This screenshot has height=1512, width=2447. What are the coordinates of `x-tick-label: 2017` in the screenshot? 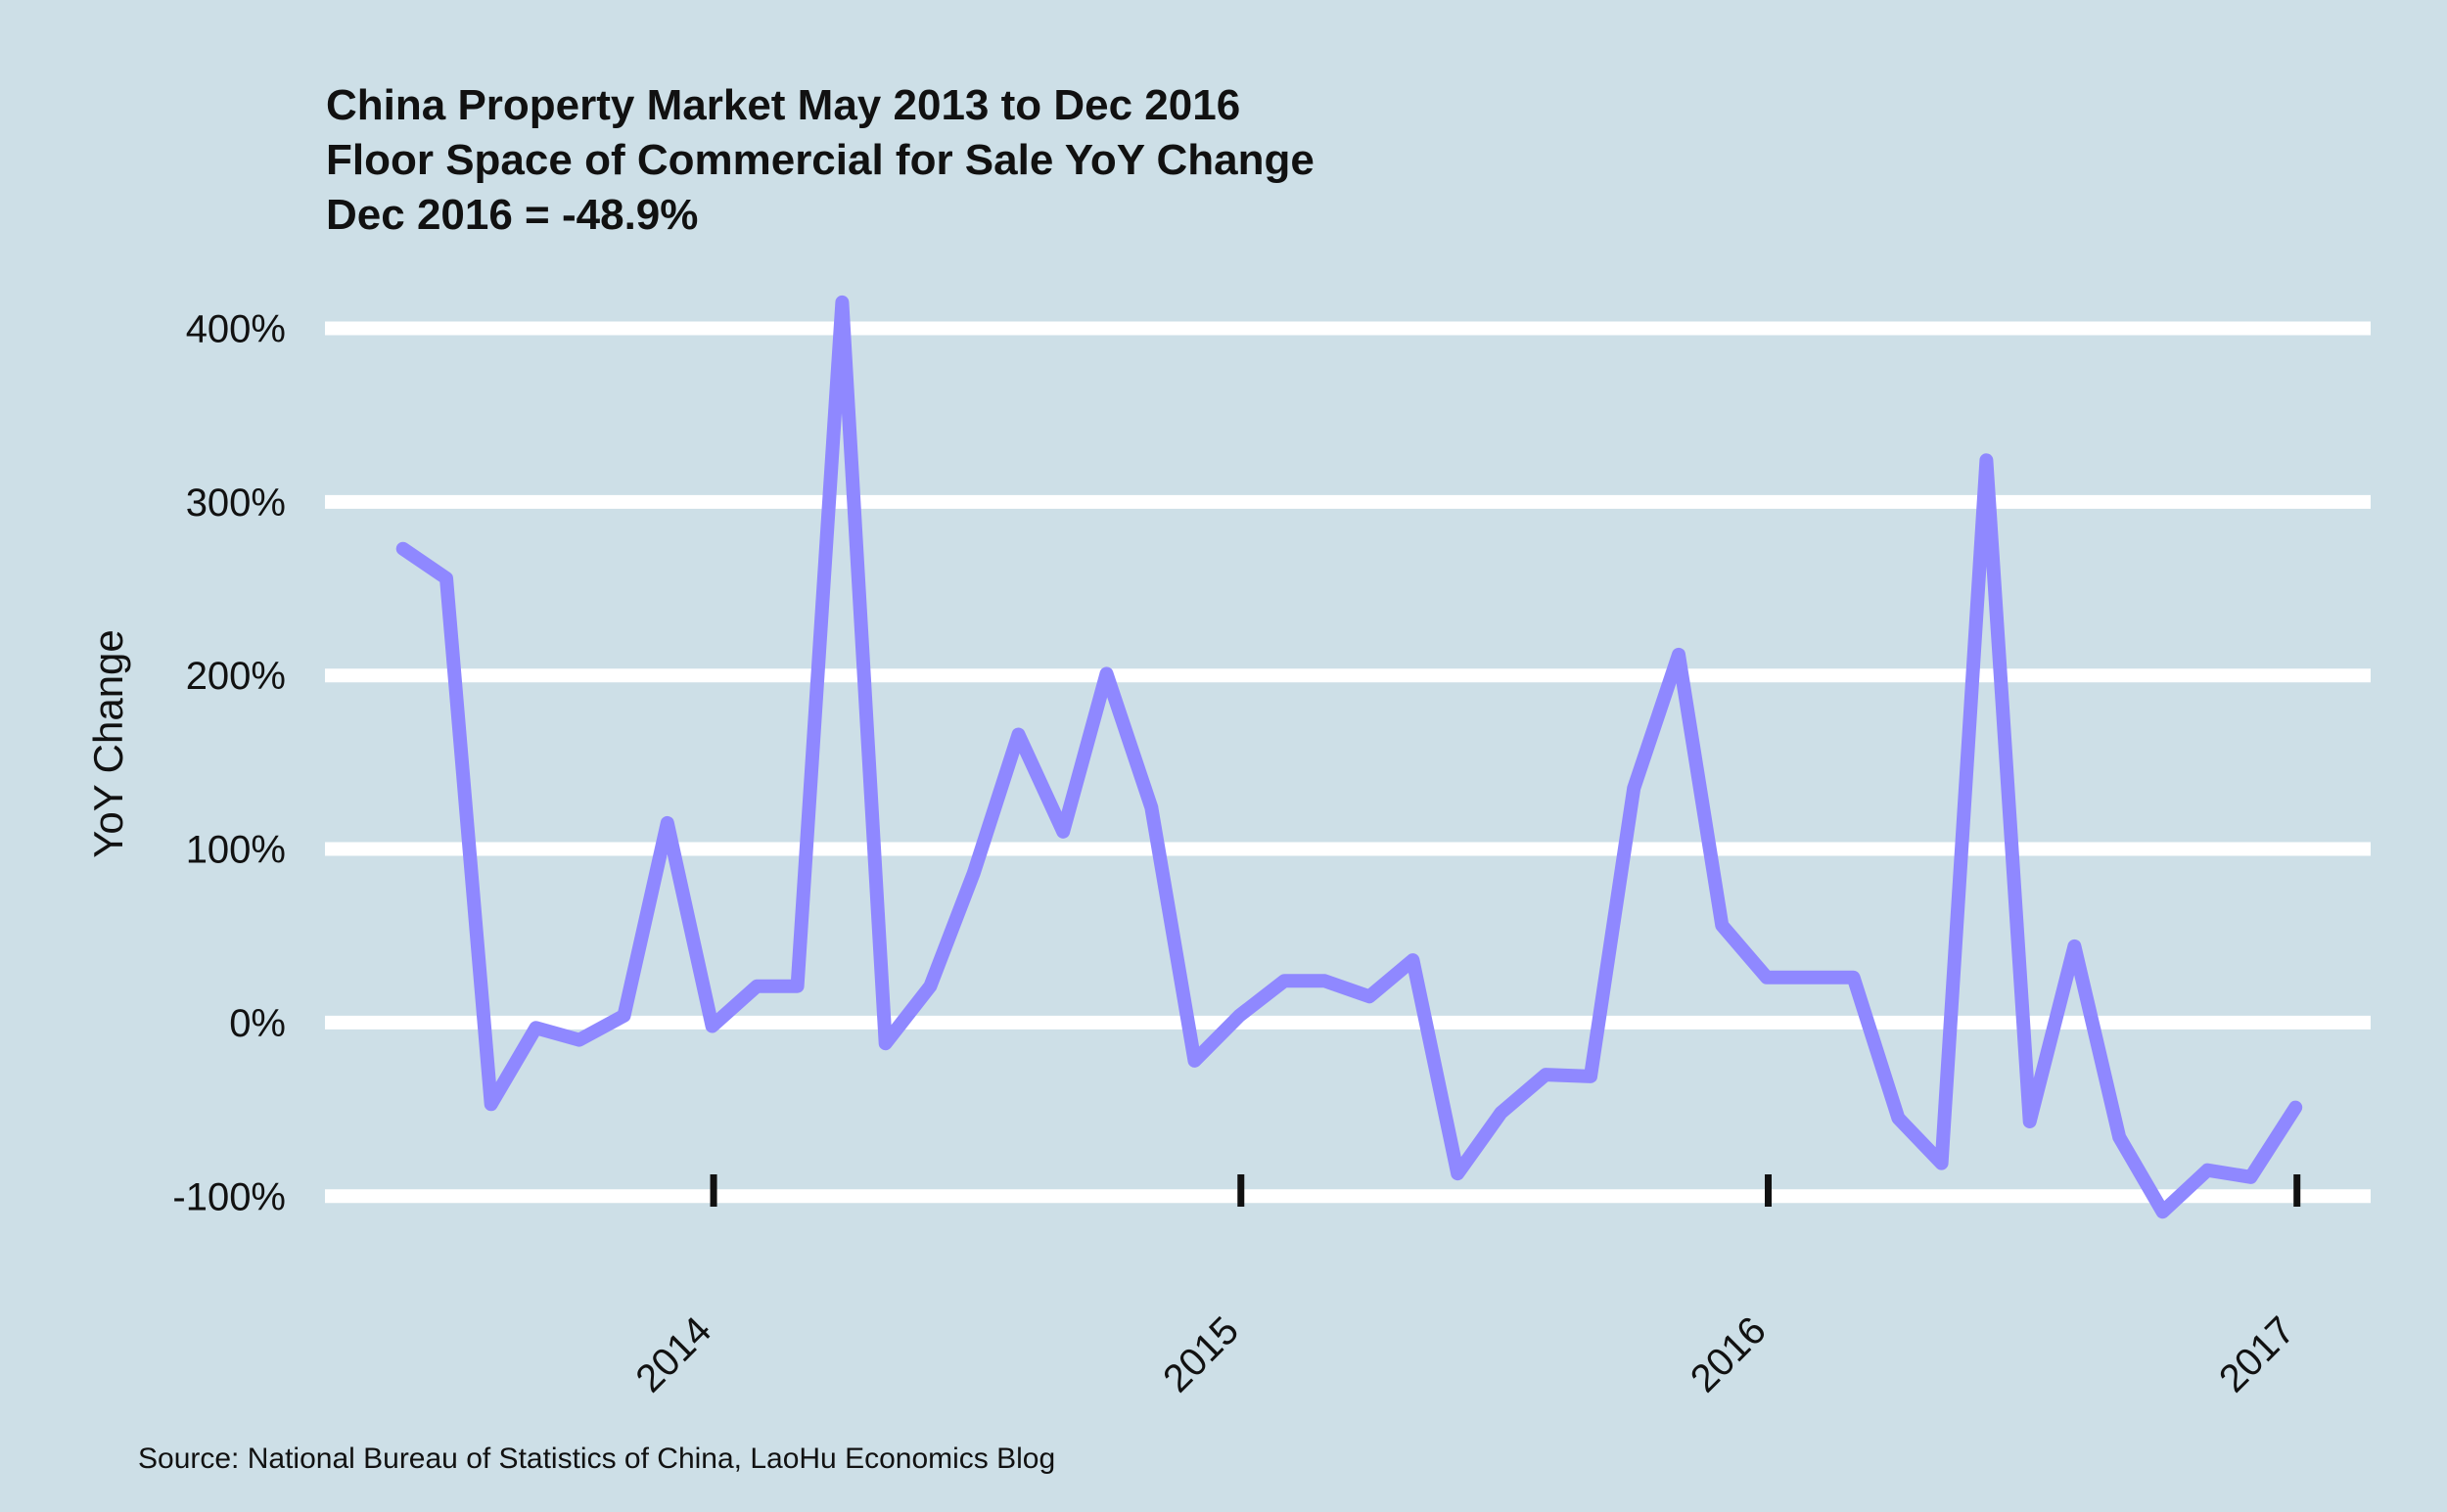 It's located at (2257, 1354).